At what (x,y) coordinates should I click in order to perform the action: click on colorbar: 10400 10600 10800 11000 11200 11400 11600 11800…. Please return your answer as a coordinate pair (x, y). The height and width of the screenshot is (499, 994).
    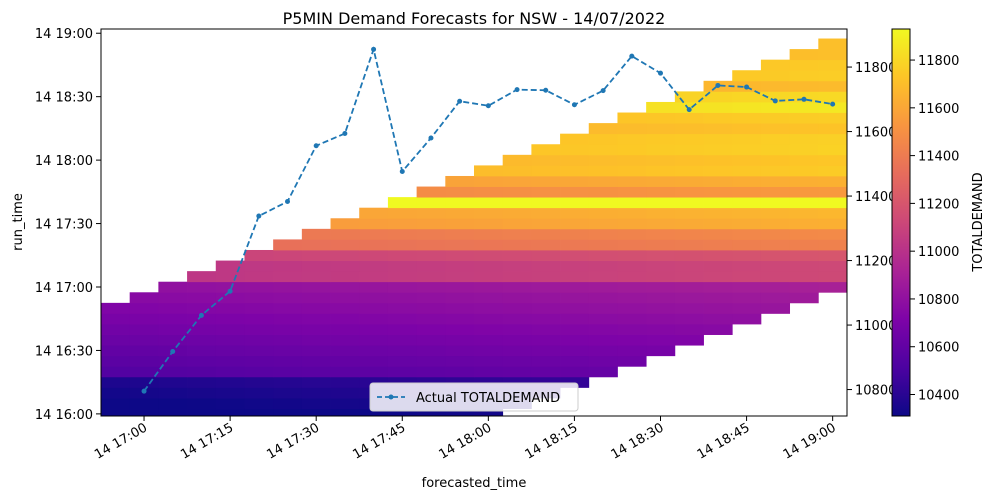
    Looking at the image, I should click on (938, 222).